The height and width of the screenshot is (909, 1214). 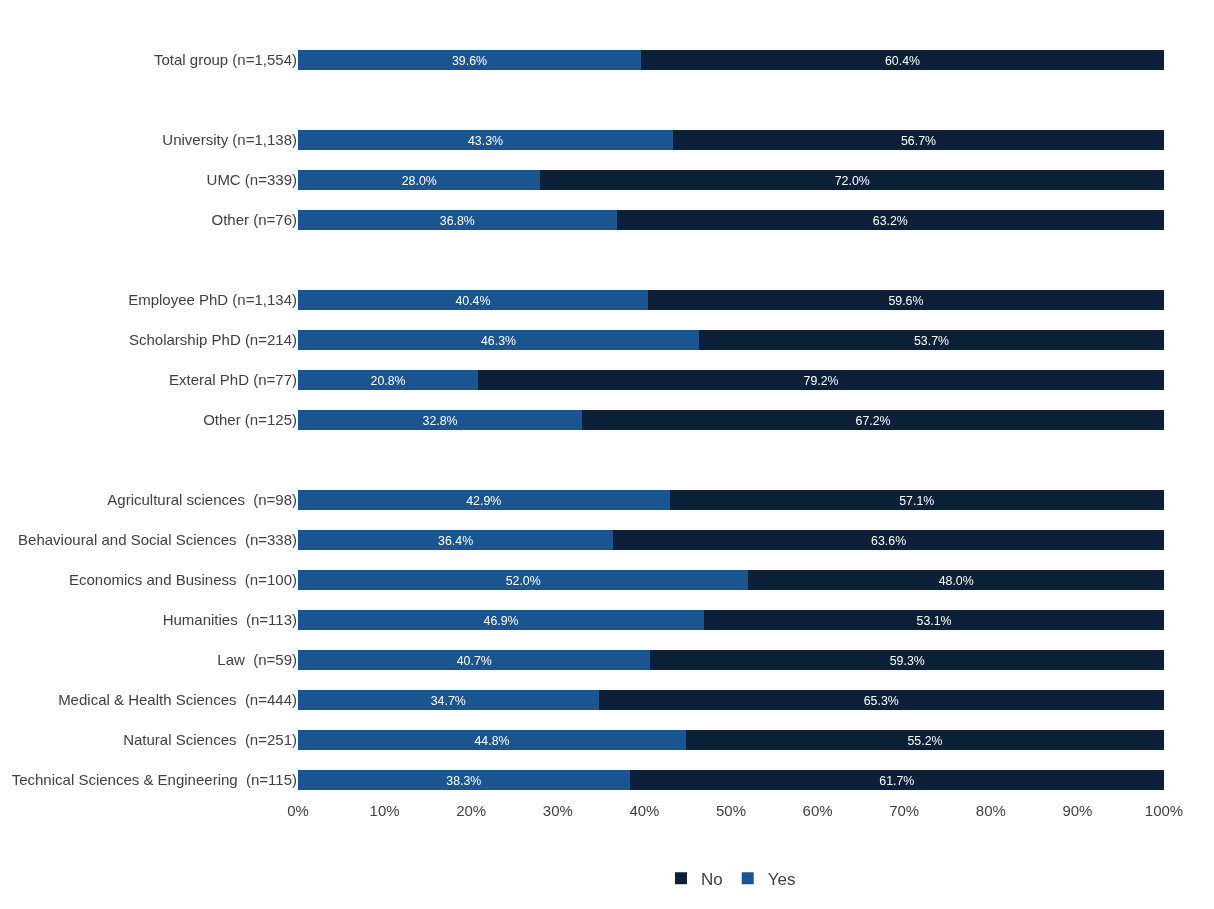 What do you see at coordinates (157, 540) in the screenshot?
I see `y-tick-label: Behavioural and Social Sciences (n=338)` at bounding box center [157, 540].